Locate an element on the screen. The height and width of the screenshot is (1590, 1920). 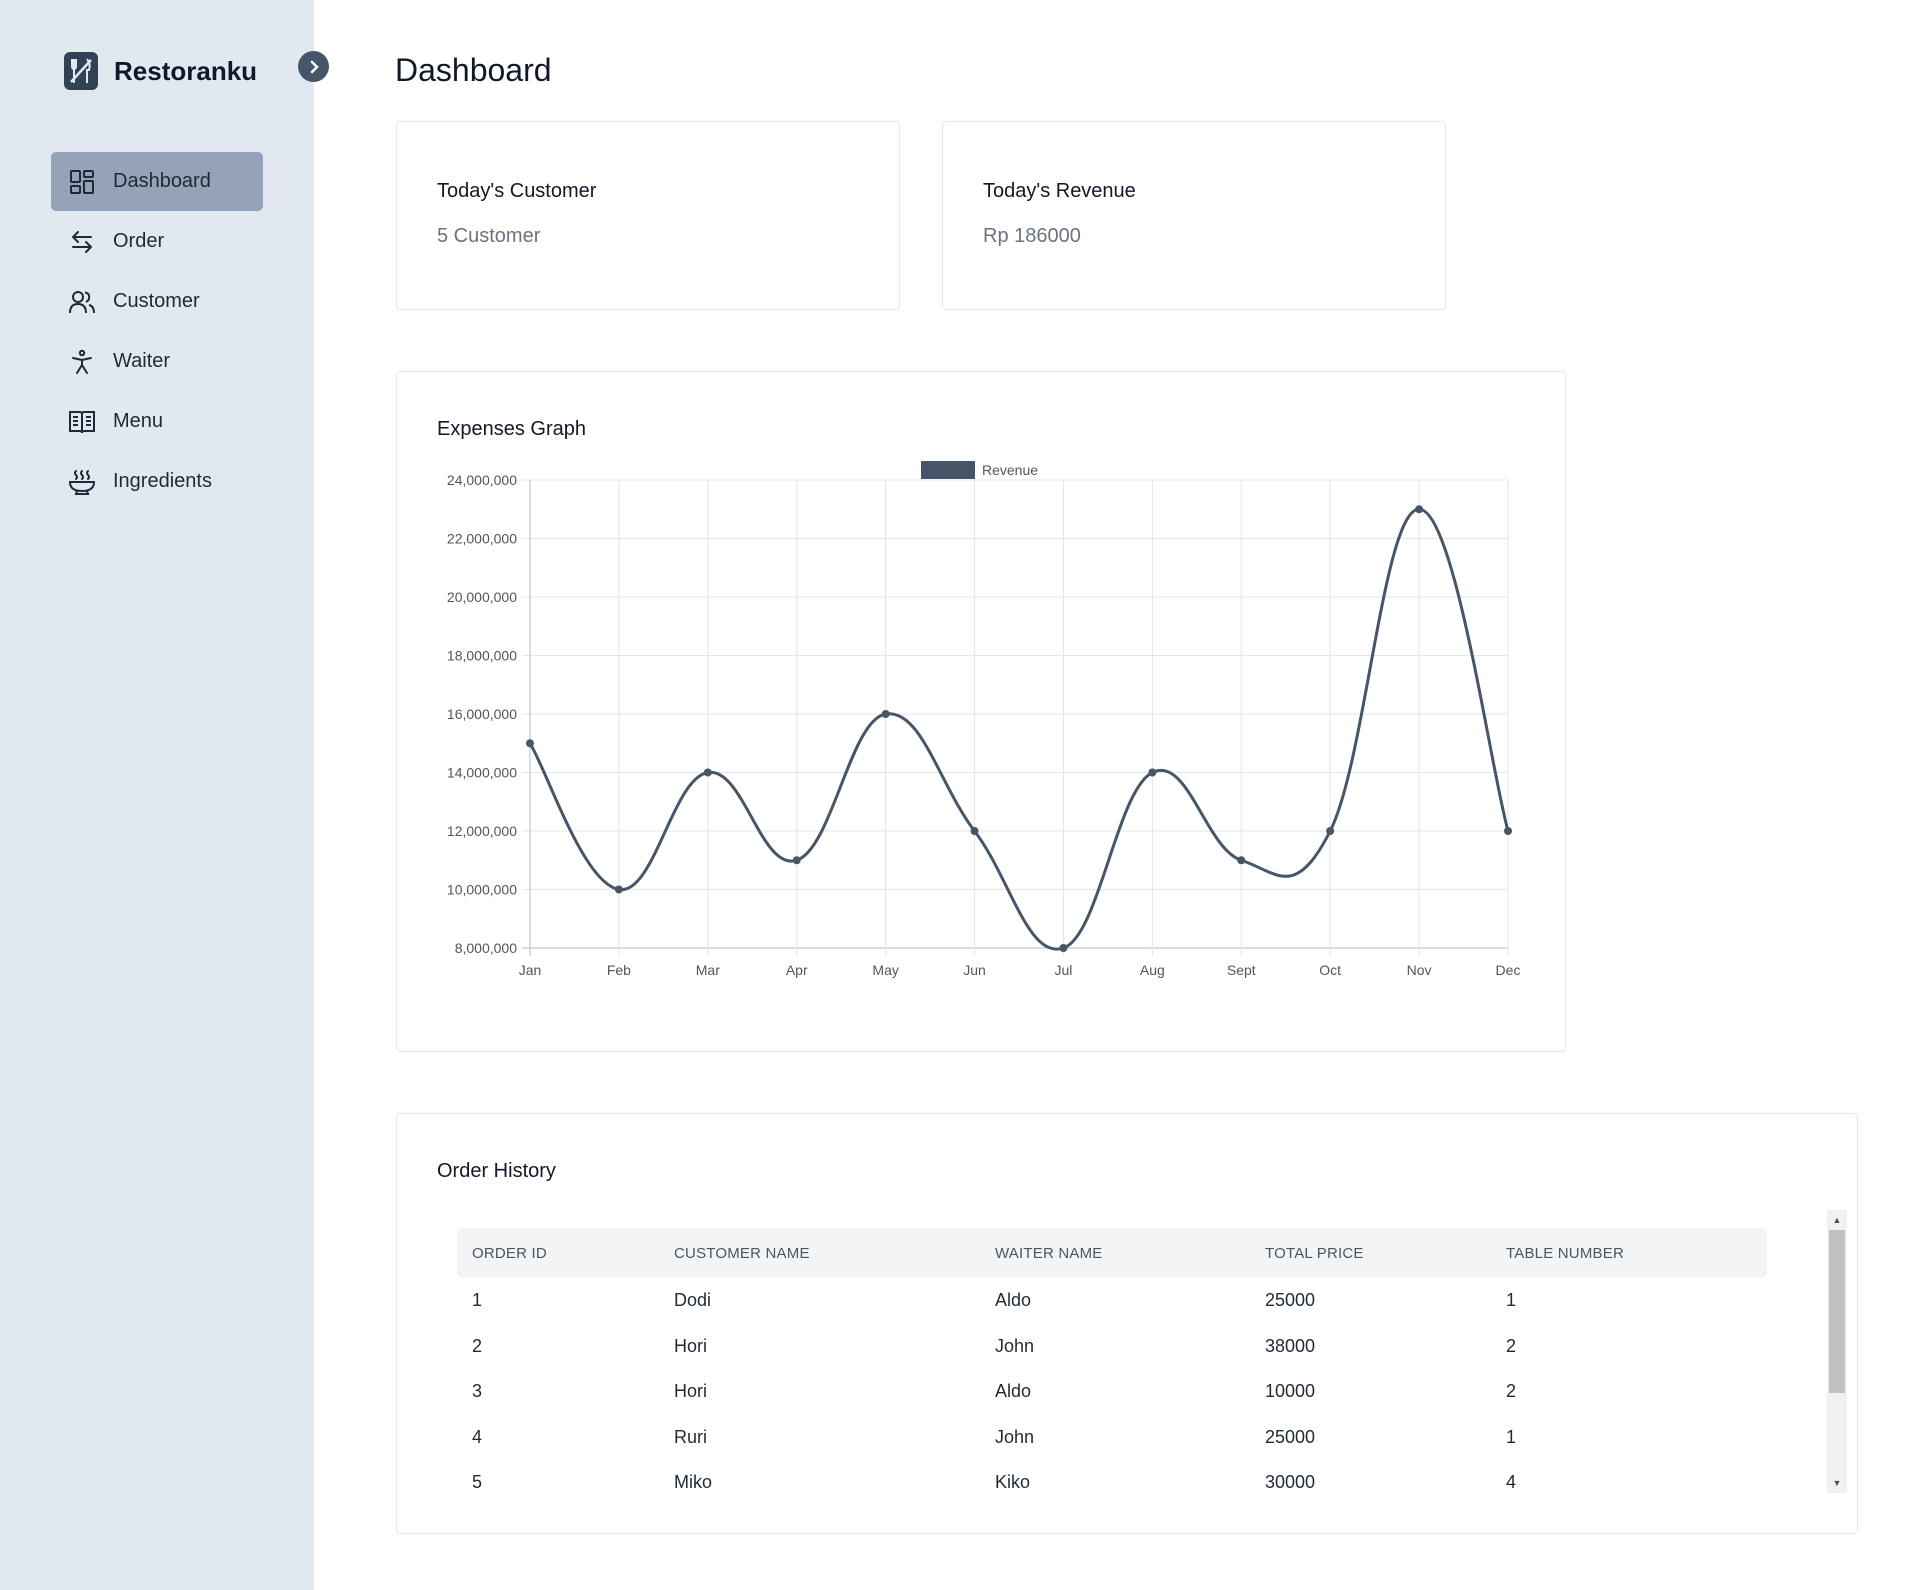
sidebar-nav: Dashboard Order Customer is located at coordinates (157, 332).